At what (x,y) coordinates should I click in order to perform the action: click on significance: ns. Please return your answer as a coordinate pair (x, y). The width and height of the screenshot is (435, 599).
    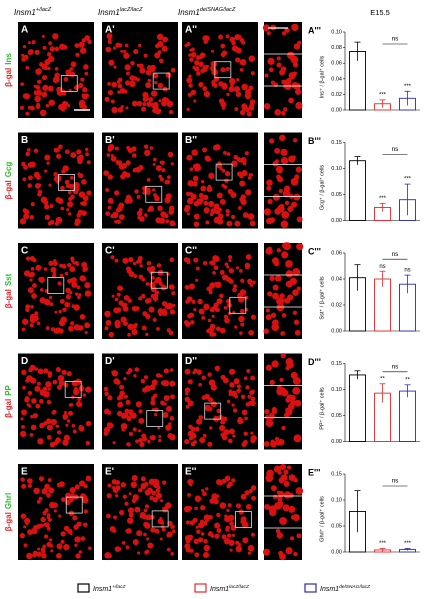
    Looking at the image, I should click on (407, 271).